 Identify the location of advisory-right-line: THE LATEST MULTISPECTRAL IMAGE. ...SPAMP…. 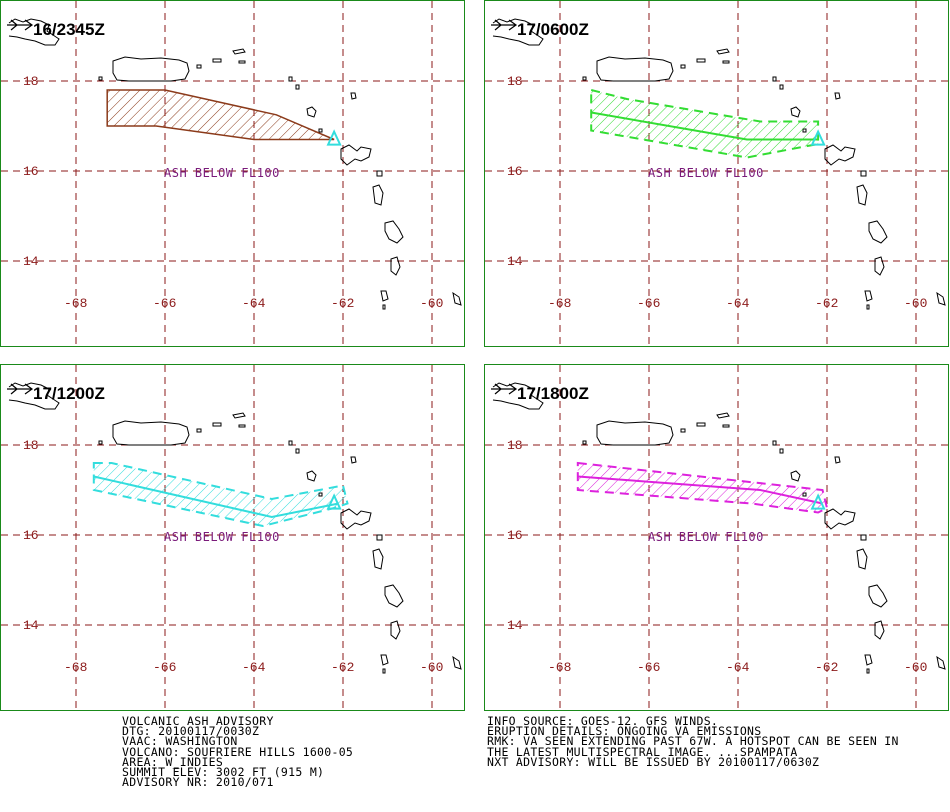
(642, 751).